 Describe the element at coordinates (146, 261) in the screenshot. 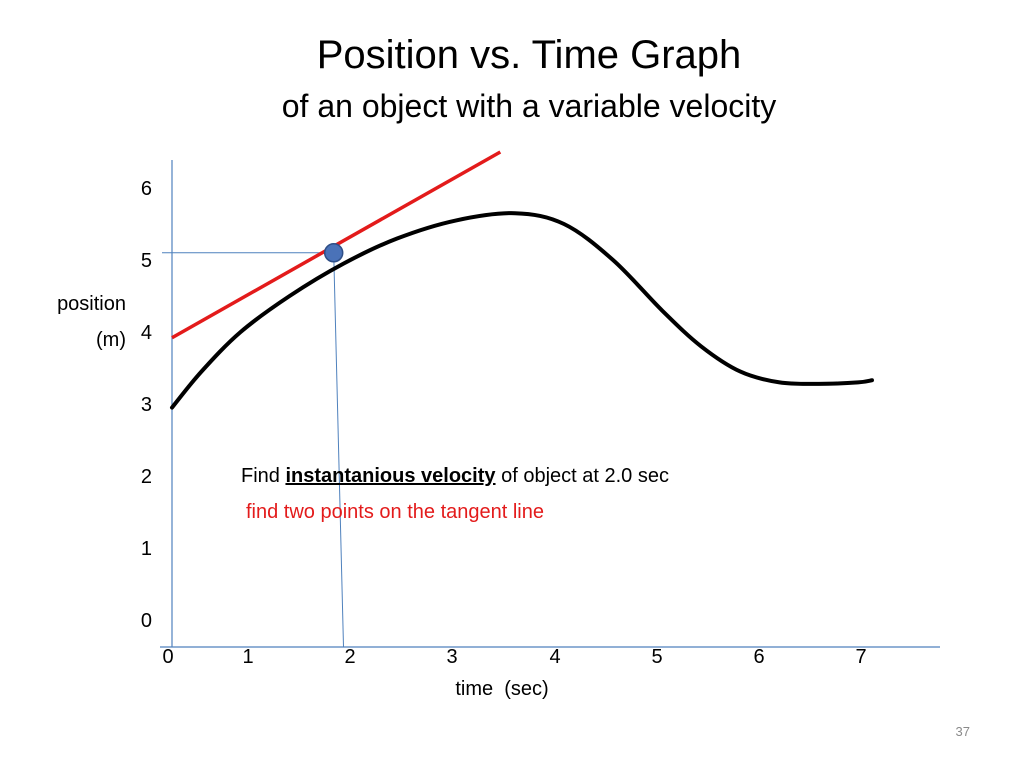

I see `y-tick-label: 5` at that location.